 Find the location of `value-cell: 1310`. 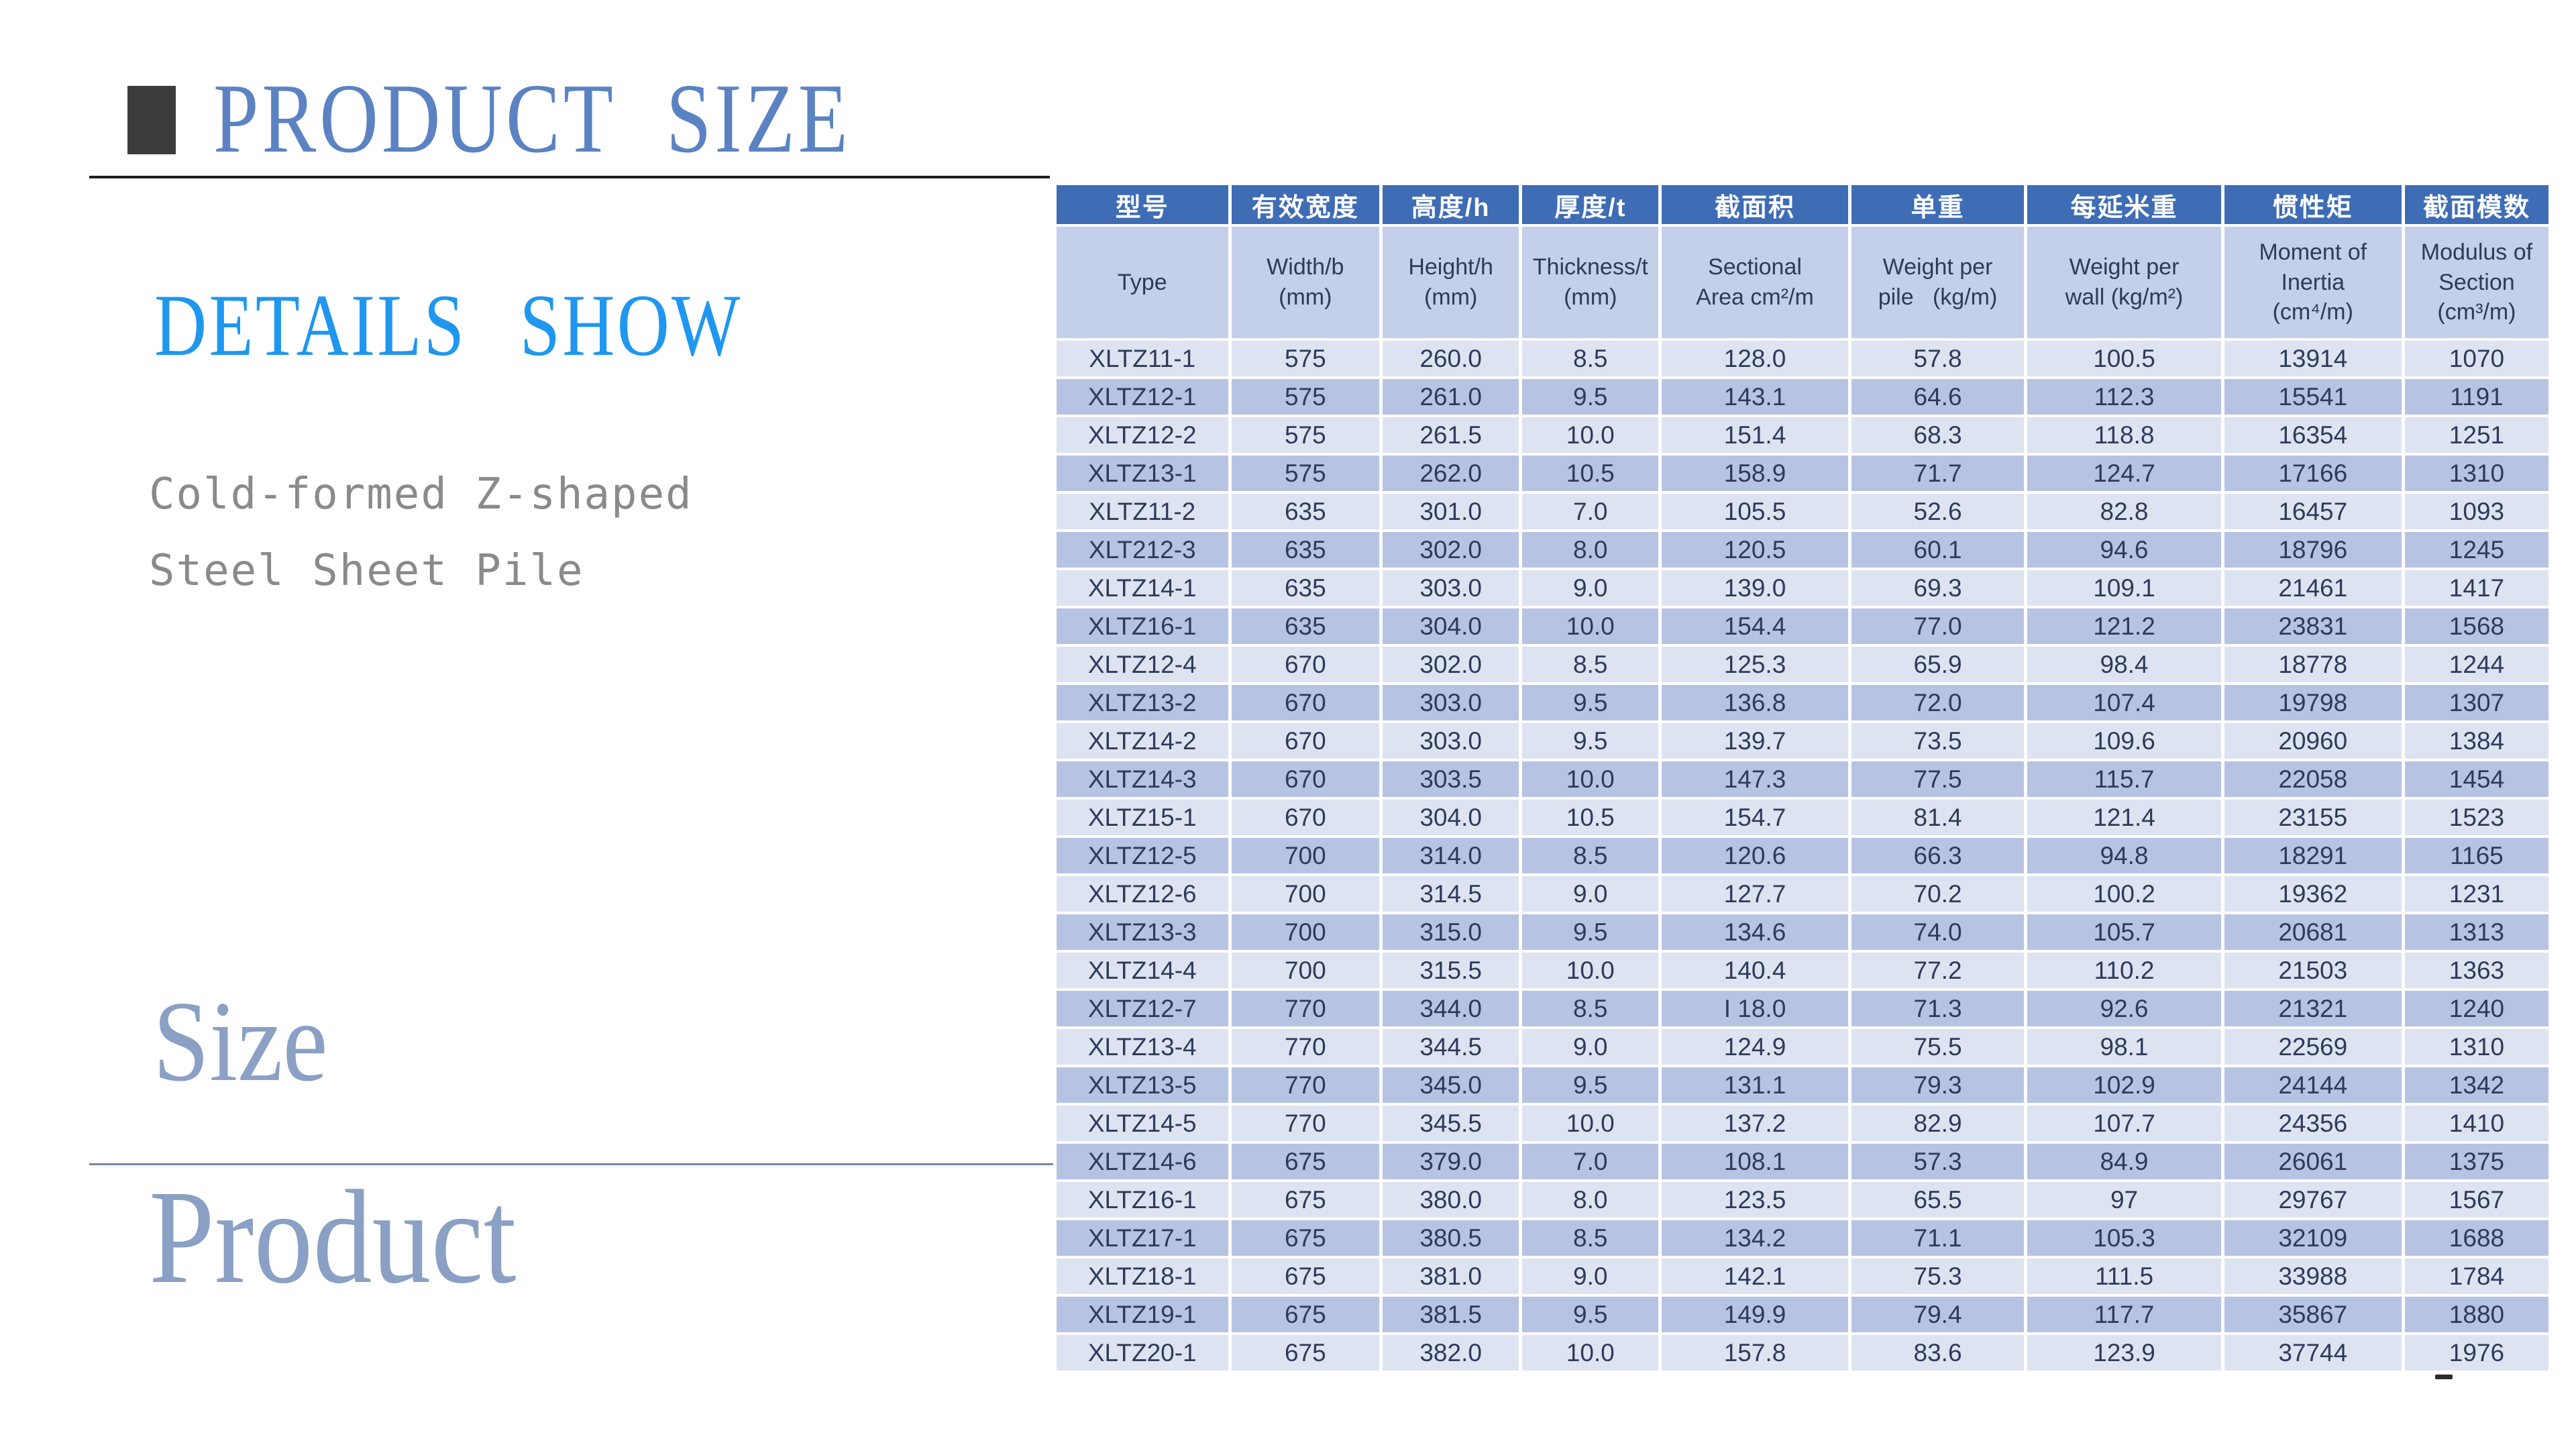

value-cell: 1310 is located at coordinates (2476, 1047).